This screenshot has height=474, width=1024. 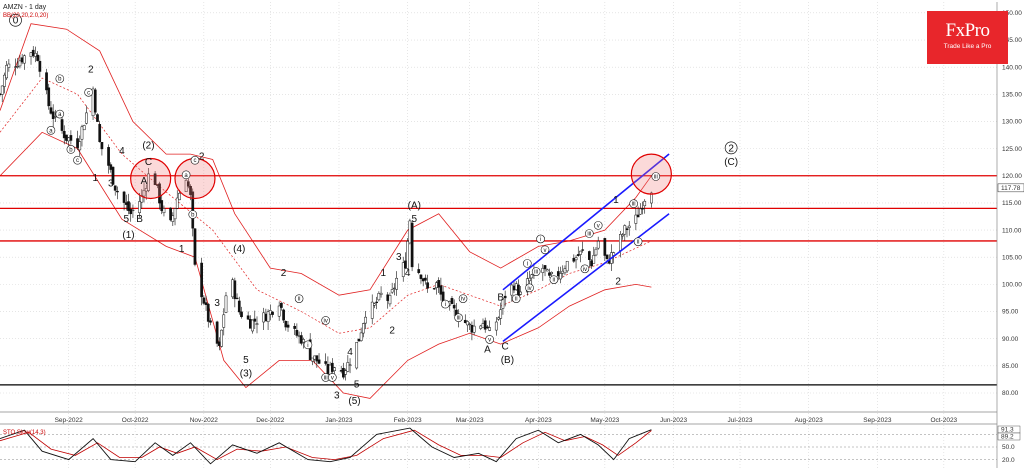 I want to click on price-tick-label: 105.00, so click(x=1012, y=257).